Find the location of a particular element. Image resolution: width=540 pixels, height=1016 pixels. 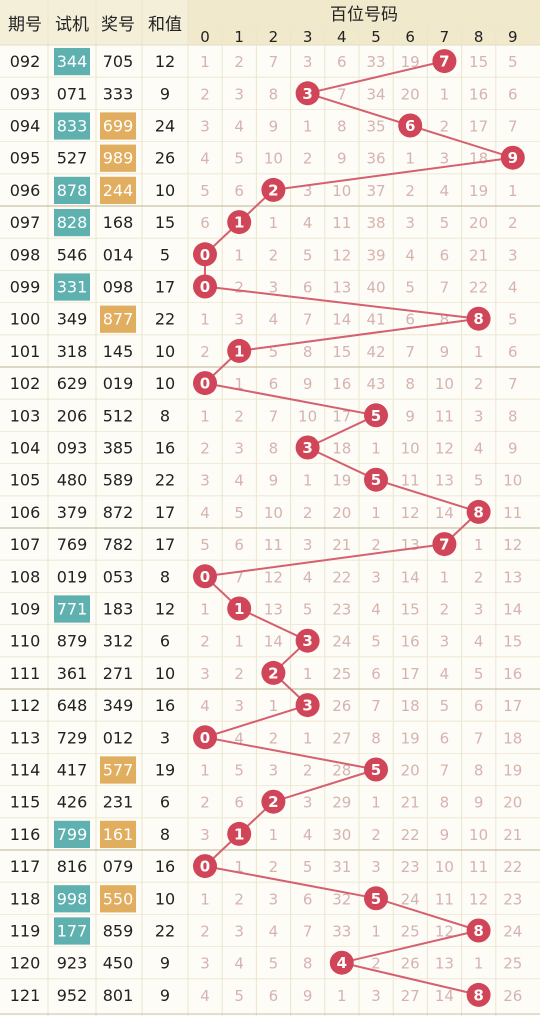

miss-count-cell: 14 is located at coordinates (444, 996).